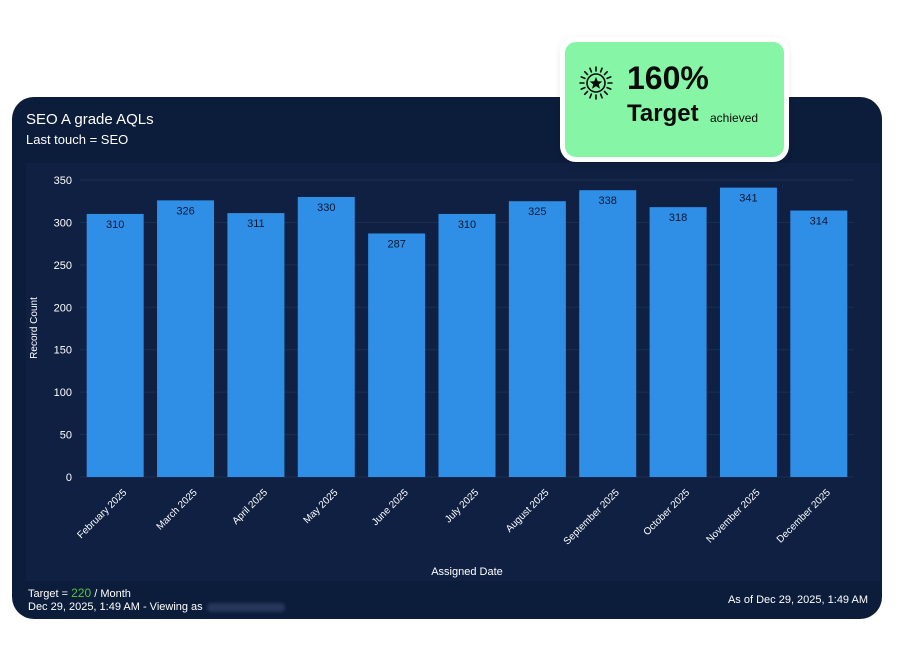 The height and width of the screenshot is (650, 900). Describe the element at coordinates (733, 516) in the screenshot. I see `x-tick-label: November 2025` at that location.